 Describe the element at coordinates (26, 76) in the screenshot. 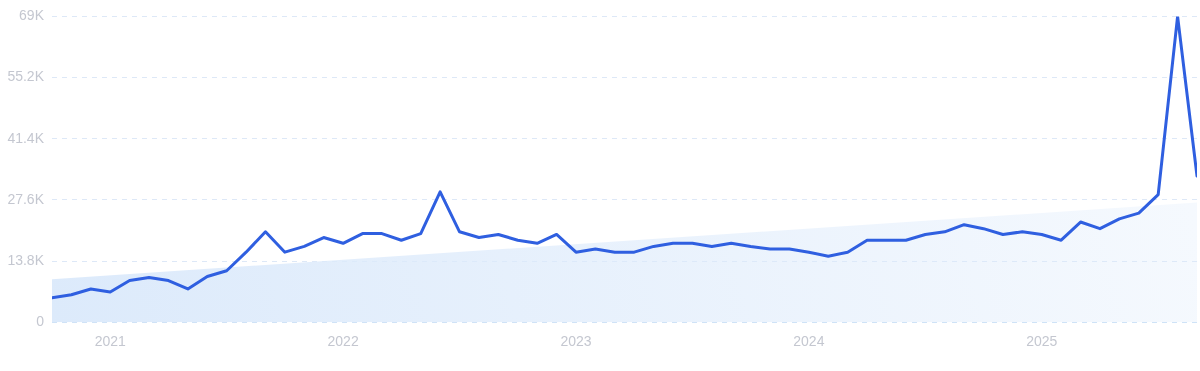

I see `y-tick-label: 55.2K` at that location.